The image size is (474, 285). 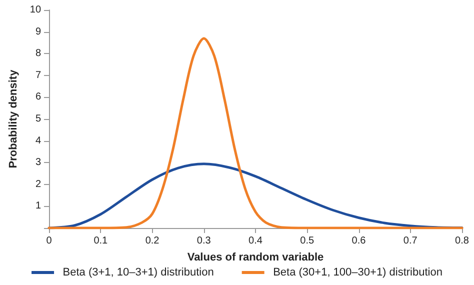 I want to click on x-axis-title: Values of random variable, so click(x=255, y=258).